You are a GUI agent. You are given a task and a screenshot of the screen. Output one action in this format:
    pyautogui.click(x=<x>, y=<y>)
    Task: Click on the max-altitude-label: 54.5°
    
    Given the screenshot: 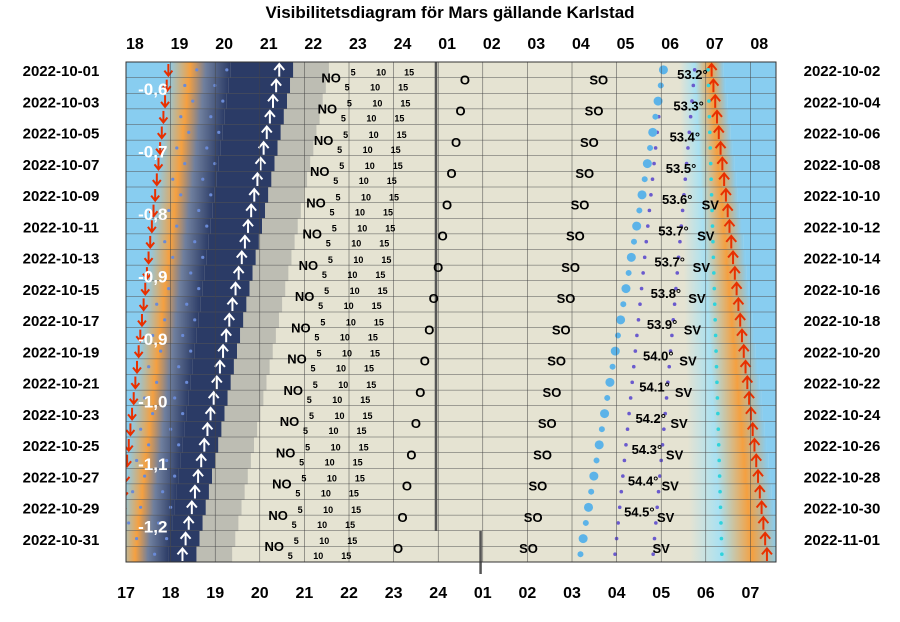 What is the action you would take?
    pyautogui.click(x=639, y=512)
    